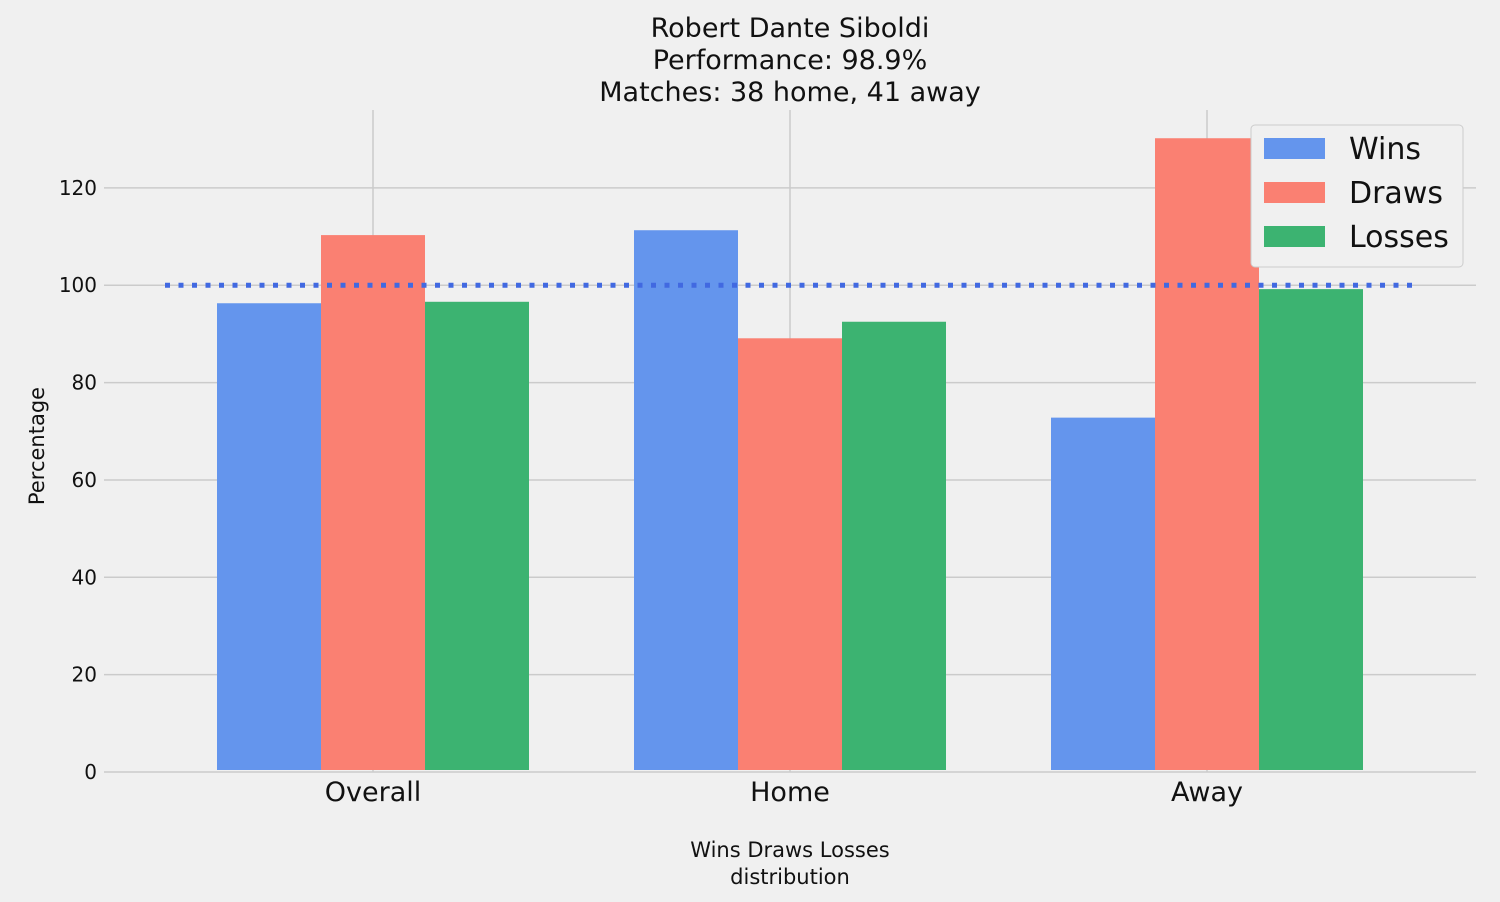  Describe the element at coordinates (686, 500) in the screenshot. I see `bar-wins-home` at that location.